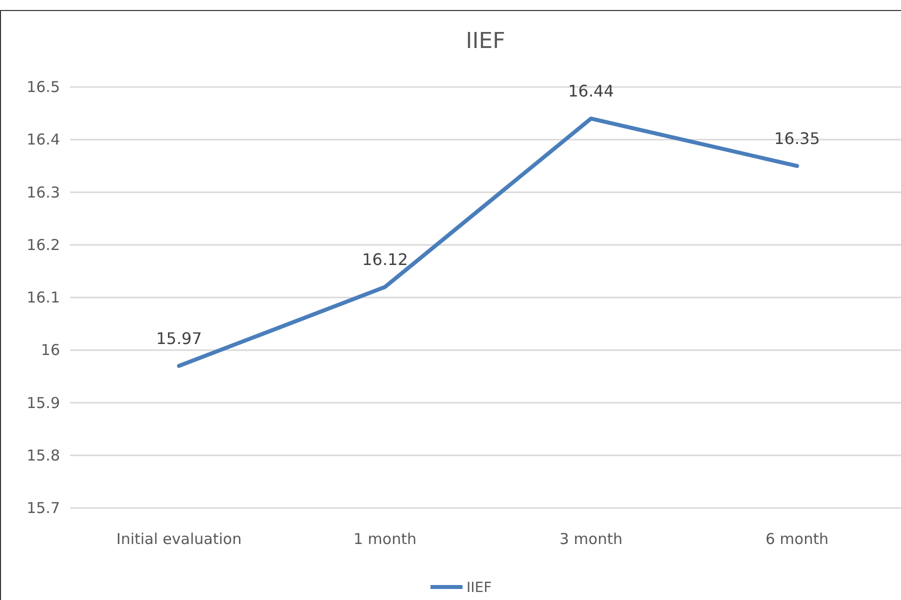 This screenshot has width=901, height=600. I want to click on x-tick-label: 1 month, so click(385, 539).